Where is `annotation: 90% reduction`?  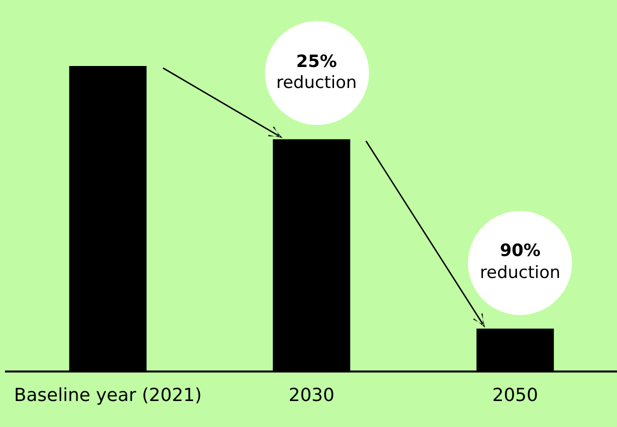 annotation: 90% reduction is located at coordinates (520, 262).